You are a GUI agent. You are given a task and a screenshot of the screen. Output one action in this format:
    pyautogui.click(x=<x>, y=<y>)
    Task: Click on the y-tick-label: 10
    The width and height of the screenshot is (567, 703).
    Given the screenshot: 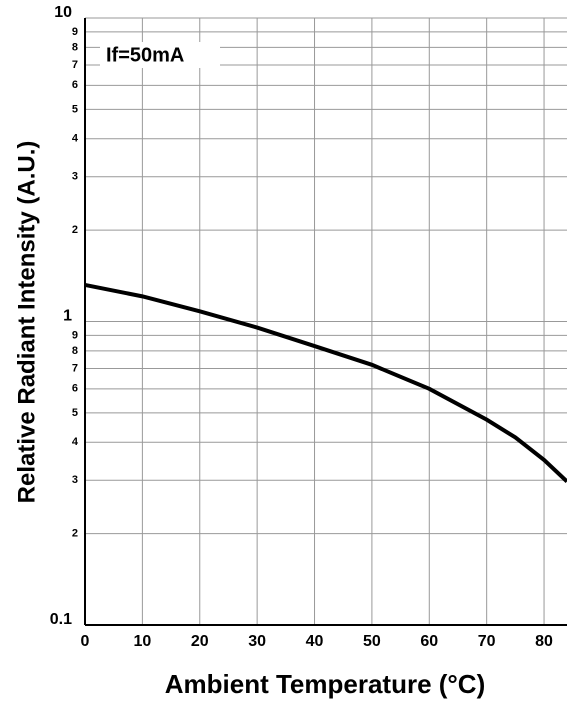 What is the action you would take?
    pyautogui.click(x=63, y=12)
    